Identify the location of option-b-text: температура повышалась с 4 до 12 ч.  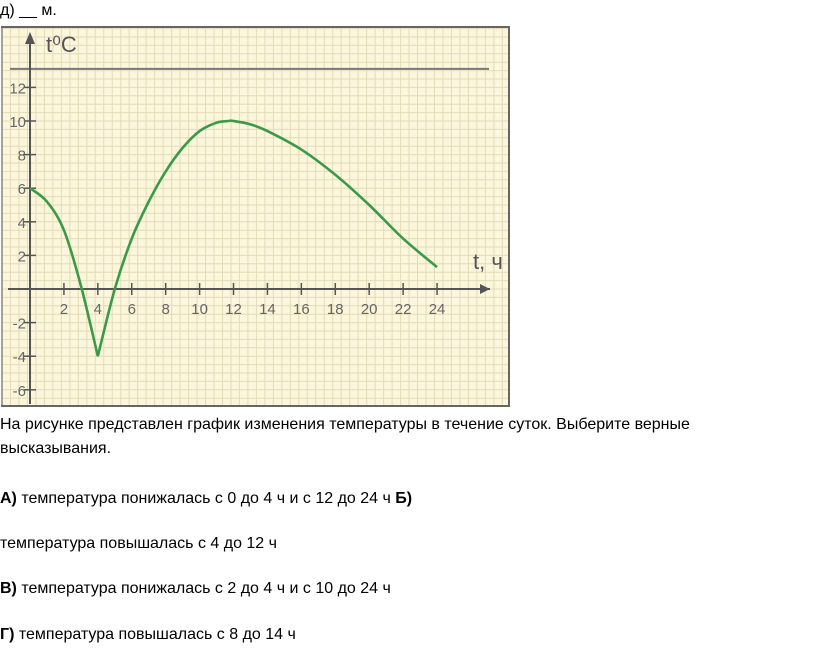
(138, 543).